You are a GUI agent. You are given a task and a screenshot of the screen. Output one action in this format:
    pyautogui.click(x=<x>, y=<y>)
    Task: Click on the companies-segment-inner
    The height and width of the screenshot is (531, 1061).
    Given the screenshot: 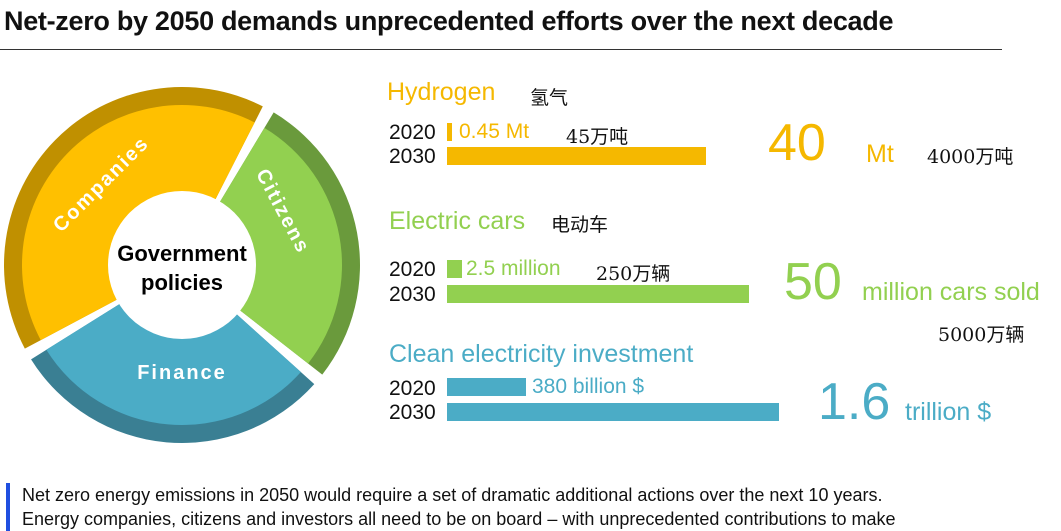 What is the action you would take?
    pyautogui.click(x=138, y=222)
    